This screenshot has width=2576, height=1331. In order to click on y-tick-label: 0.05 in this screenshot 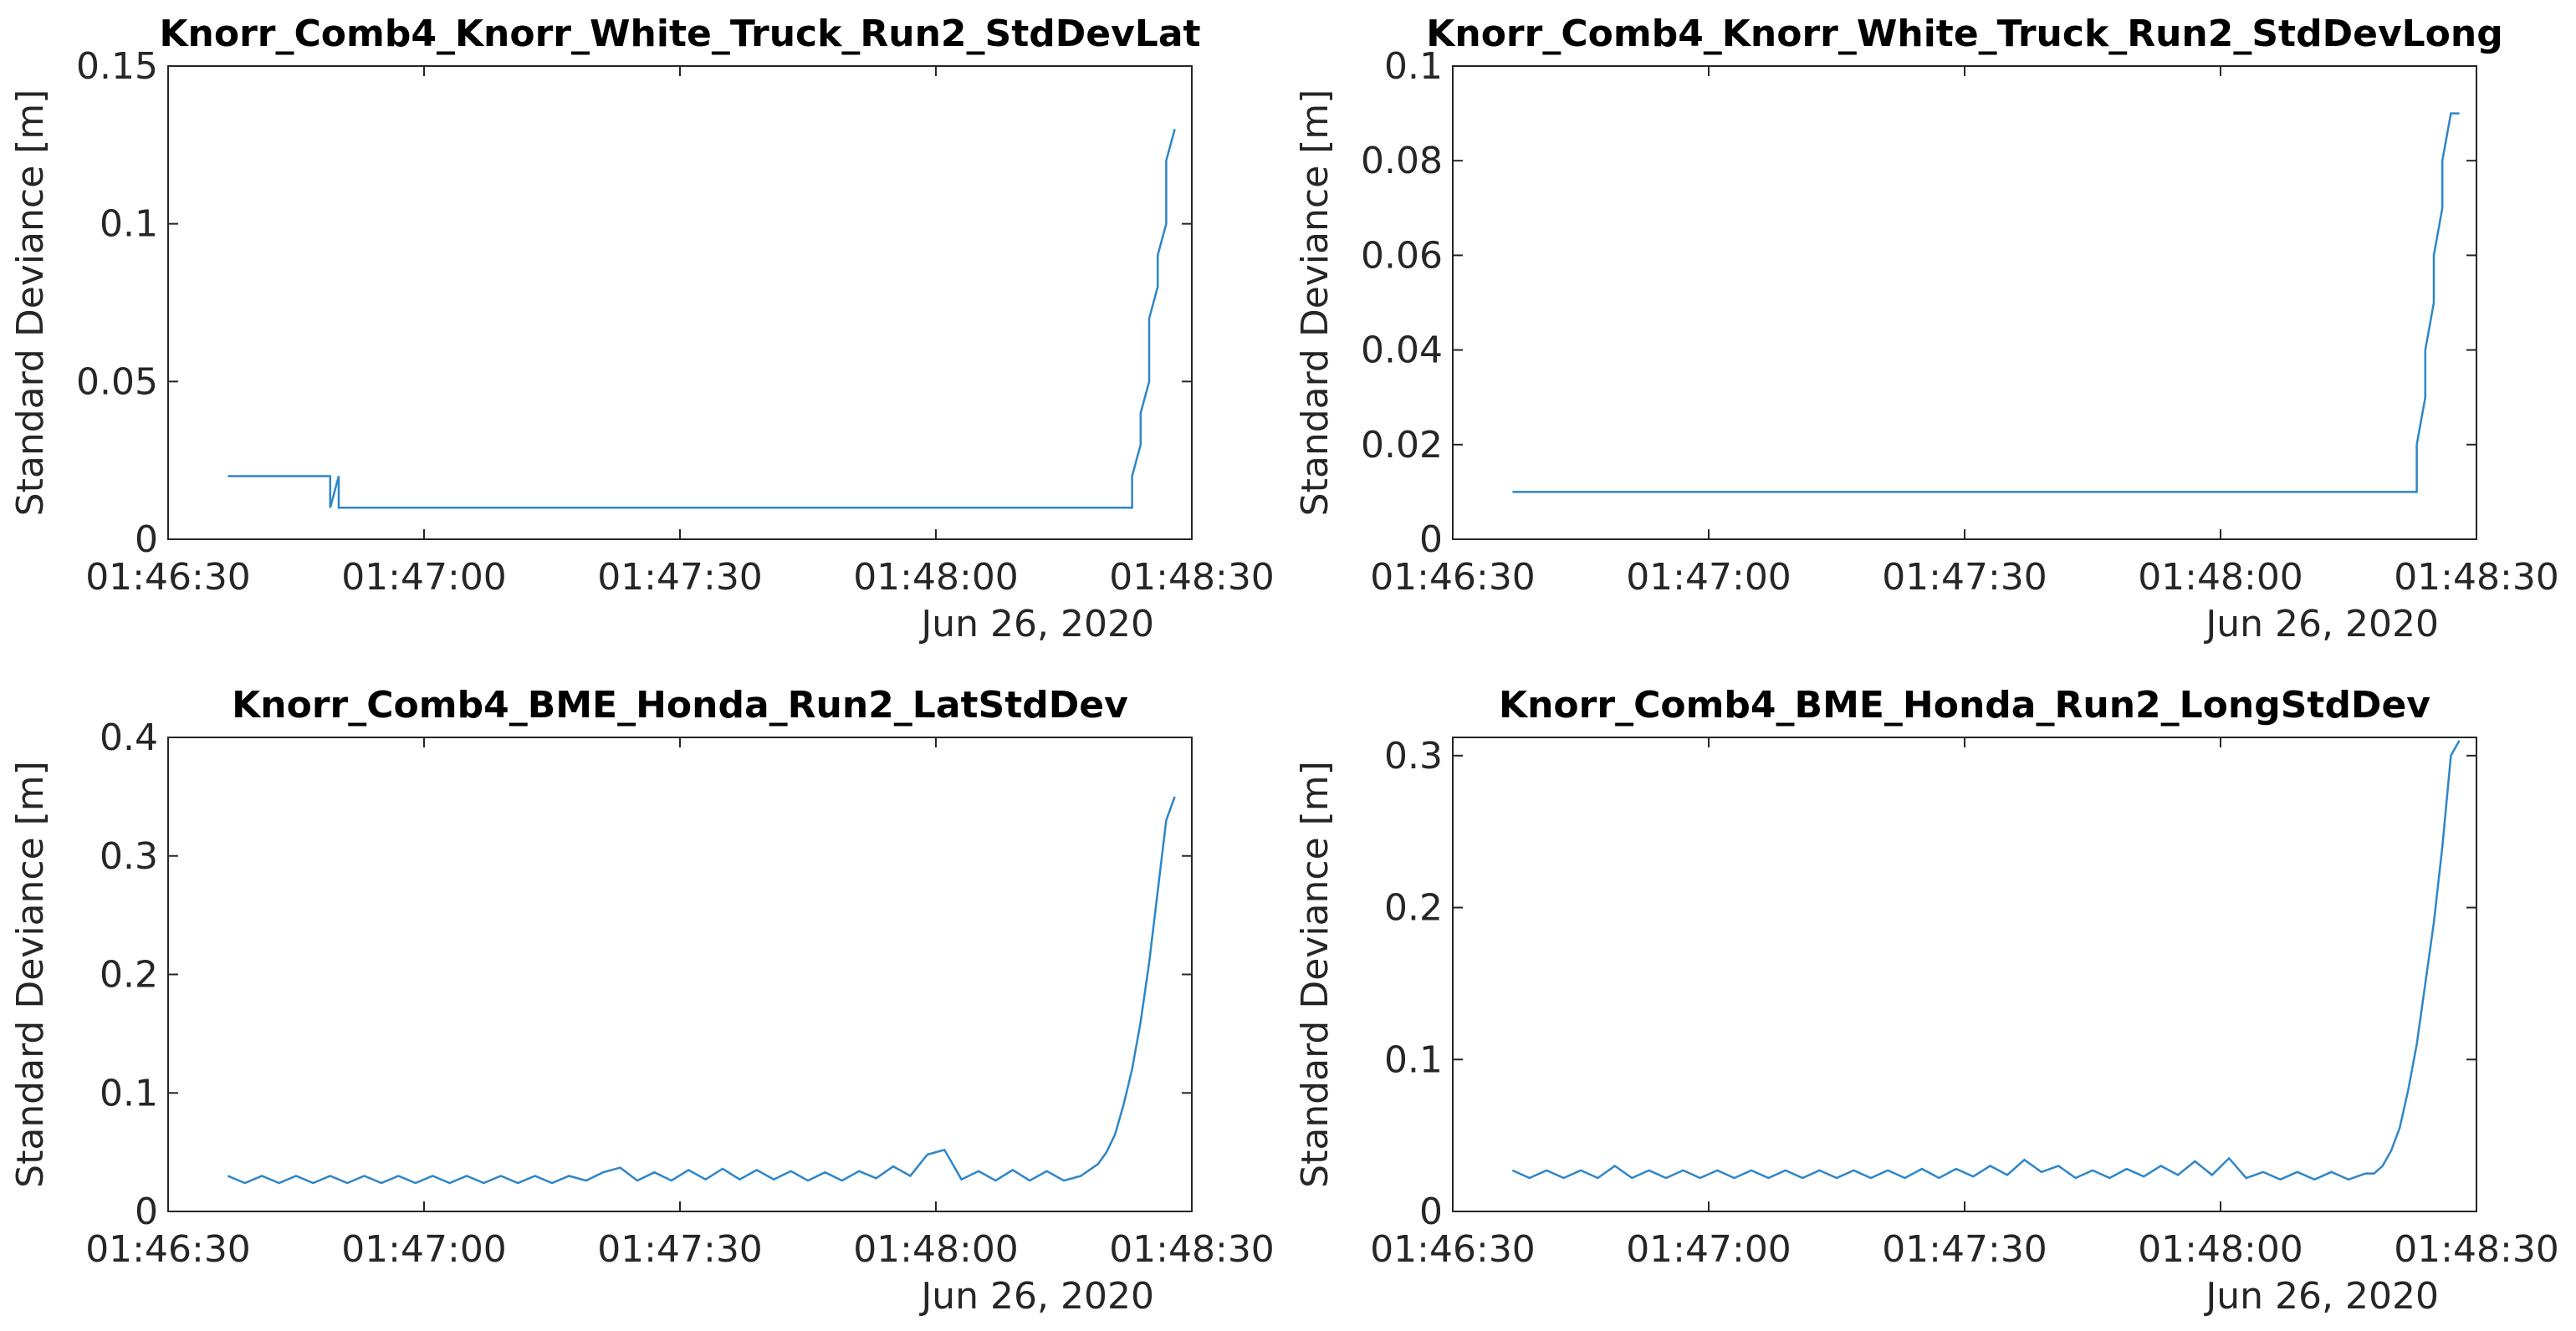, I will do `click(117, 381)`.